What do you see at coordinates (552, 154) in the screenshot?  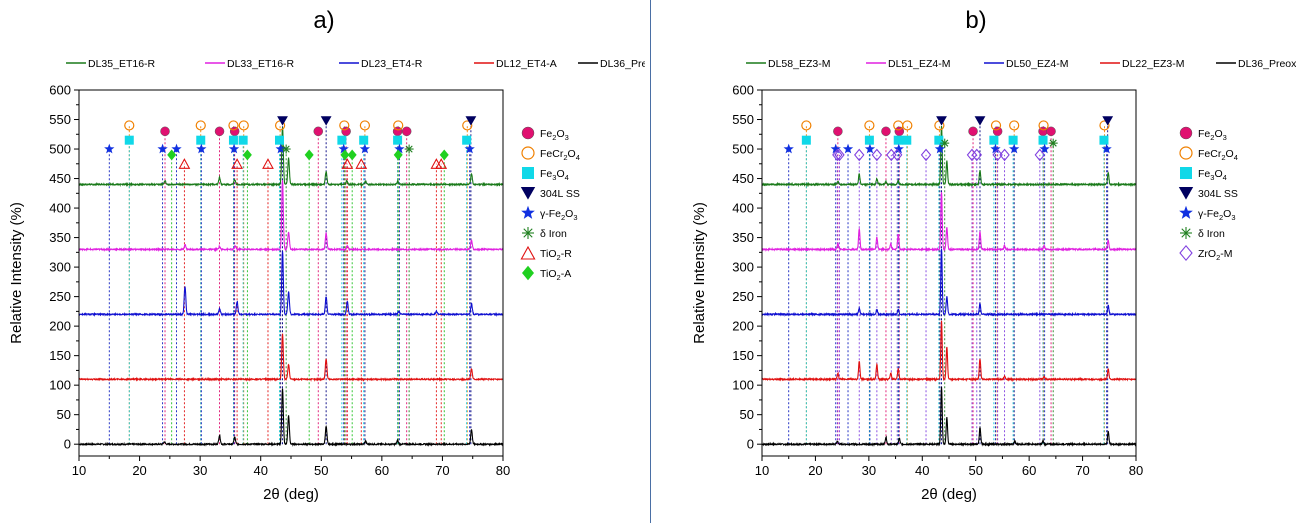 I see `label-part: FeCr` at bounding box center [552, 154].